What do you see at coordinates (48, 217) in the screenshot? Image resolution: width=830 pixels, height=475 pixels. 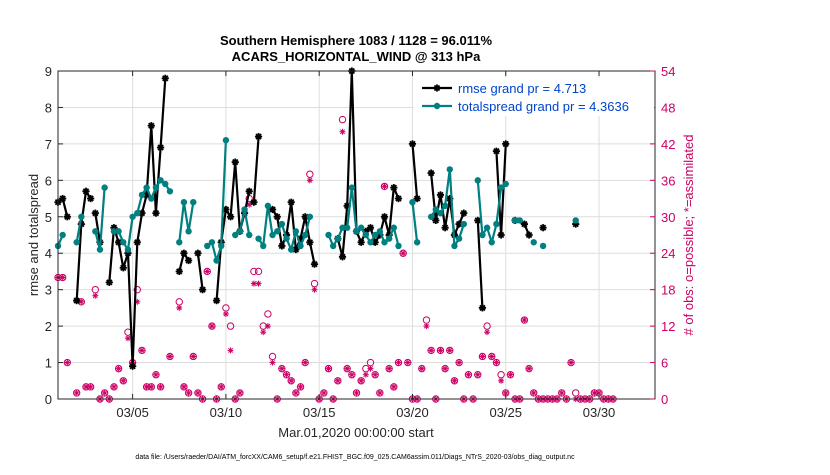 I see `y-tick-label: 5` at bounding box center [48, 217].